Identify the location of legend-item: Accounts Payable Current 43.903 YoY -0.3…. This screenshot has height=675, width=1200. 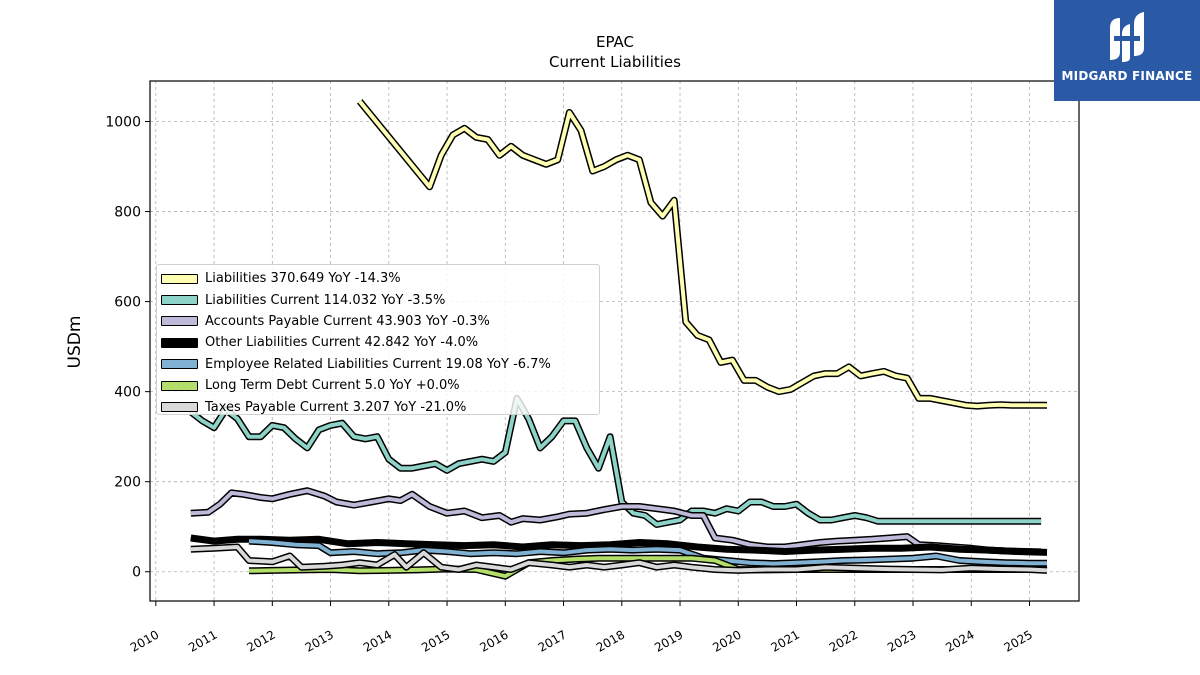
(378, 321).